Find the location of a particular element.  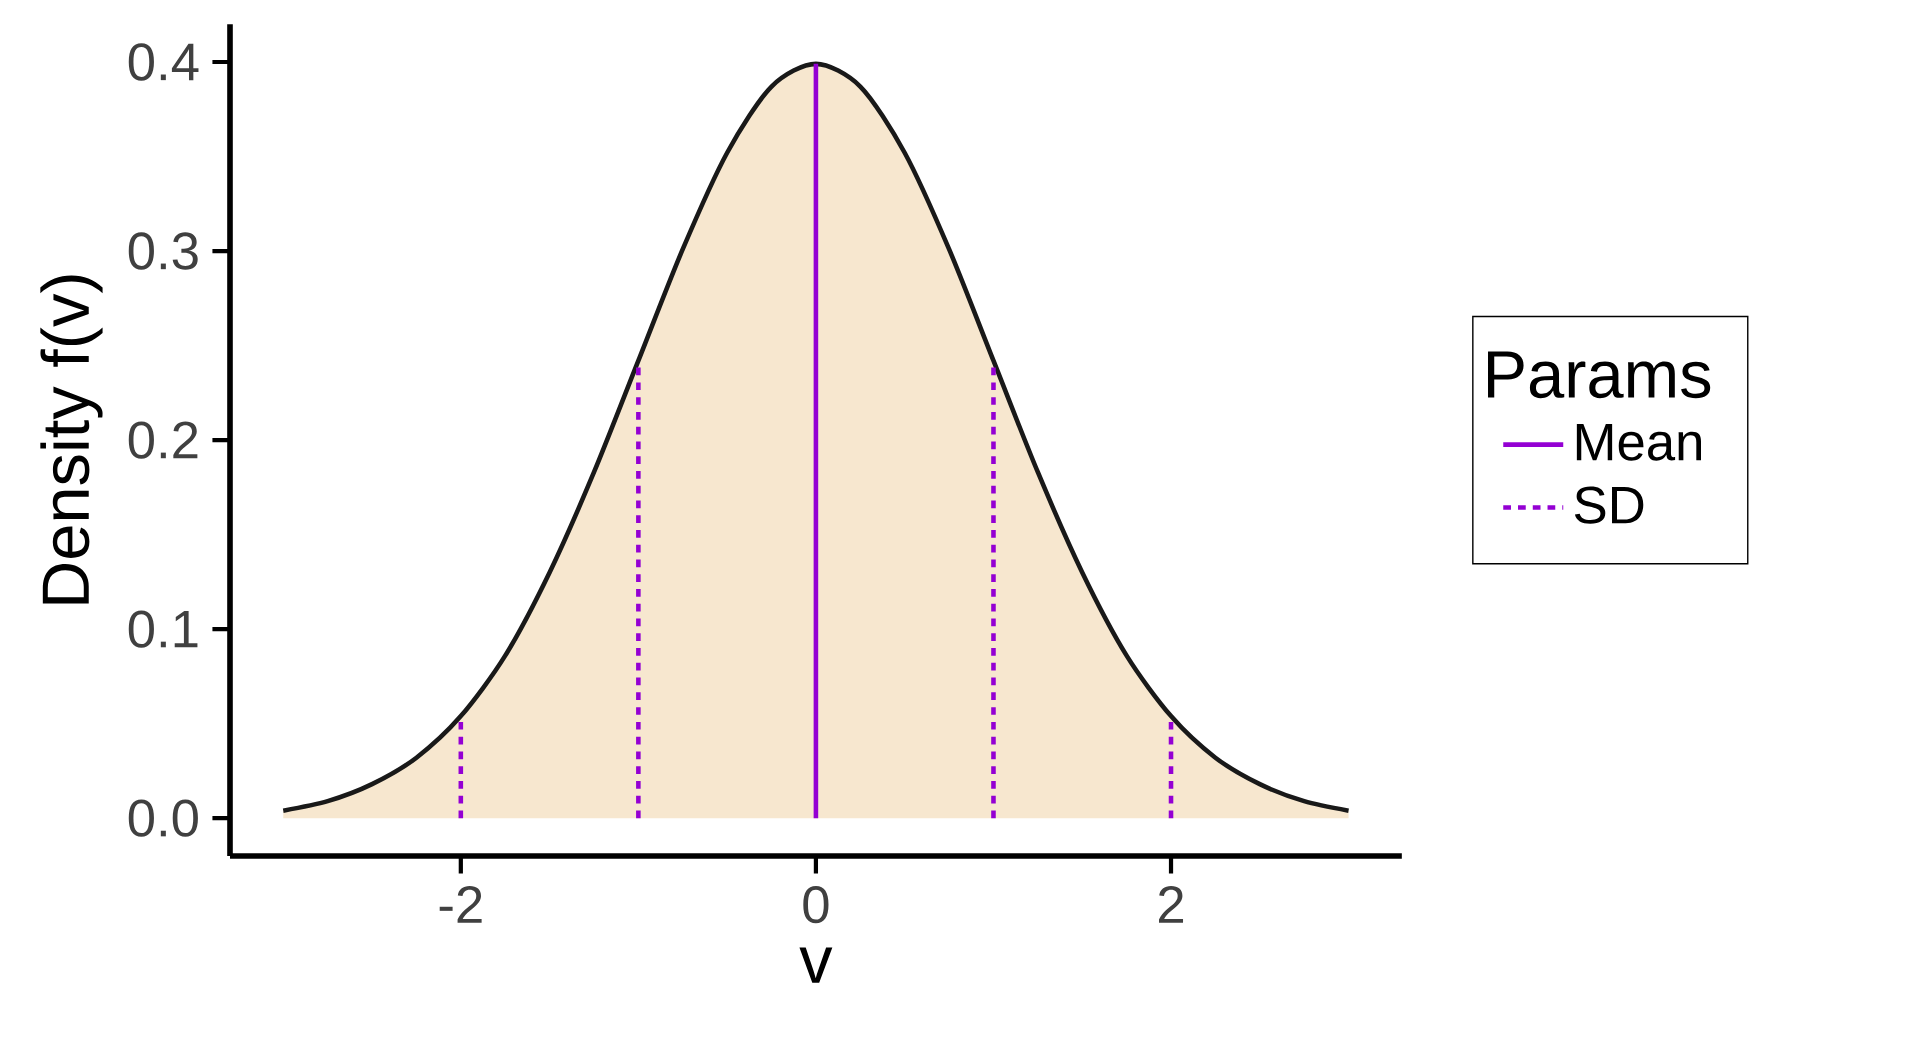

y-tick-label: 0.2 is located at coordinates (163, 440).